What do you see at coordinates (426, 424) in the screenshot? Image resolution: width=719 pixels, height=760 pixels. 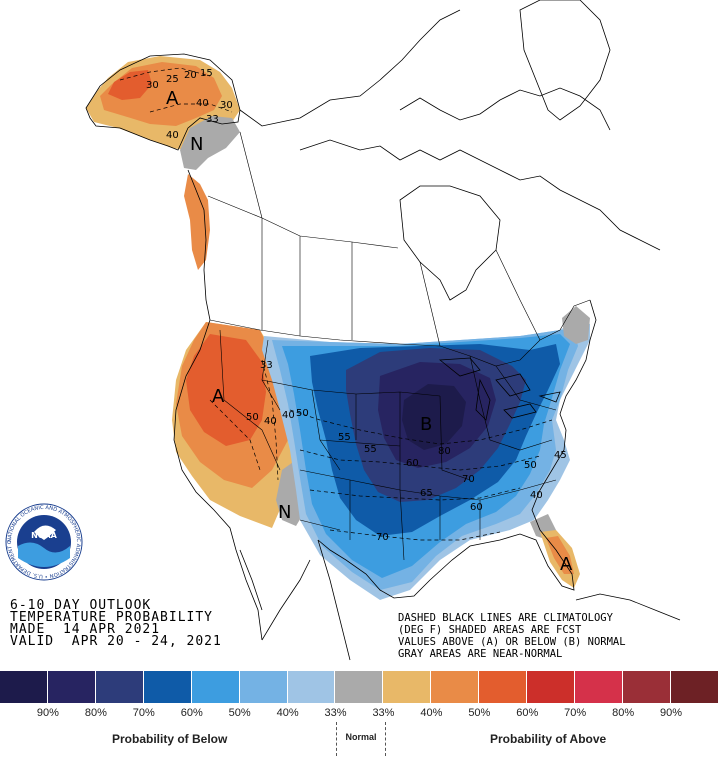 I see `region-label-midwest-below: B` at bounding box center [426, 424].